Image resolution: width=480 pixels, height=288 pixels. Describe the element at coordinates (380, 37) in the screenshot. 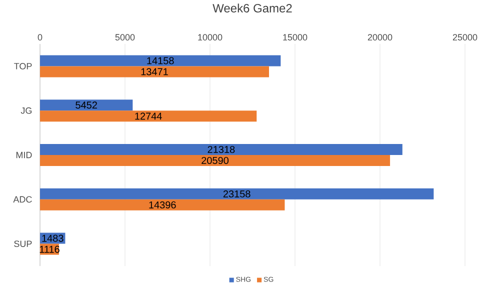

I see `x-tick-label: 20000` at that location.